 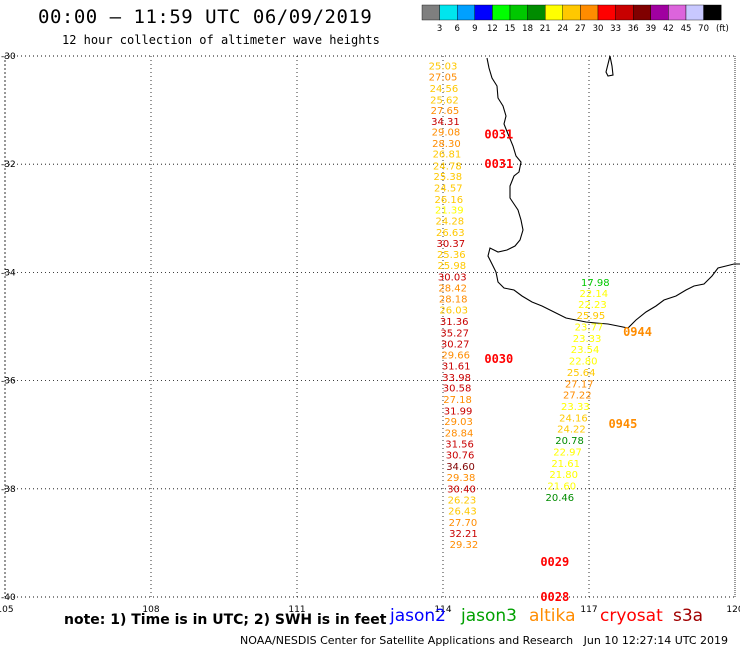 I want to click on satellite-label-altika: altika, so click(x=552, y=616).